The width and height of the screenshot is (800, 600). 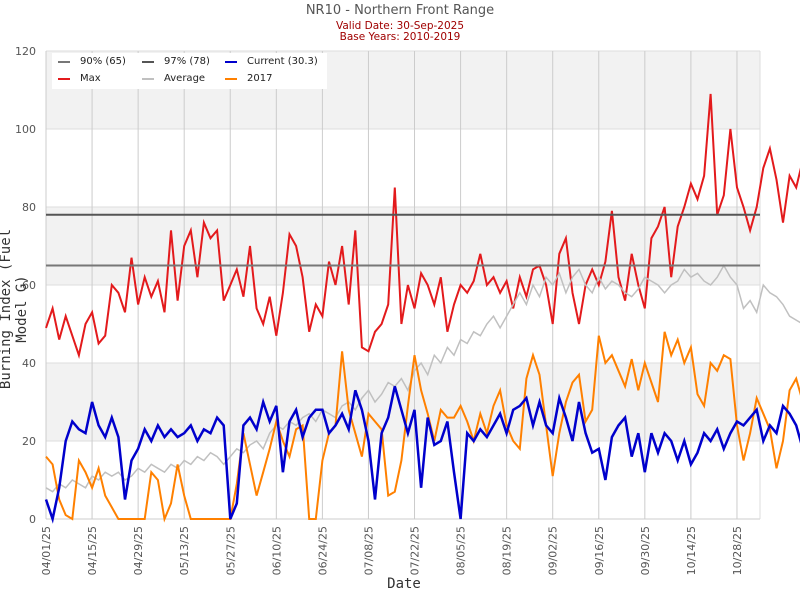 I want to click on x-tick-label: 04/29/25, so click(x=138, y=550).